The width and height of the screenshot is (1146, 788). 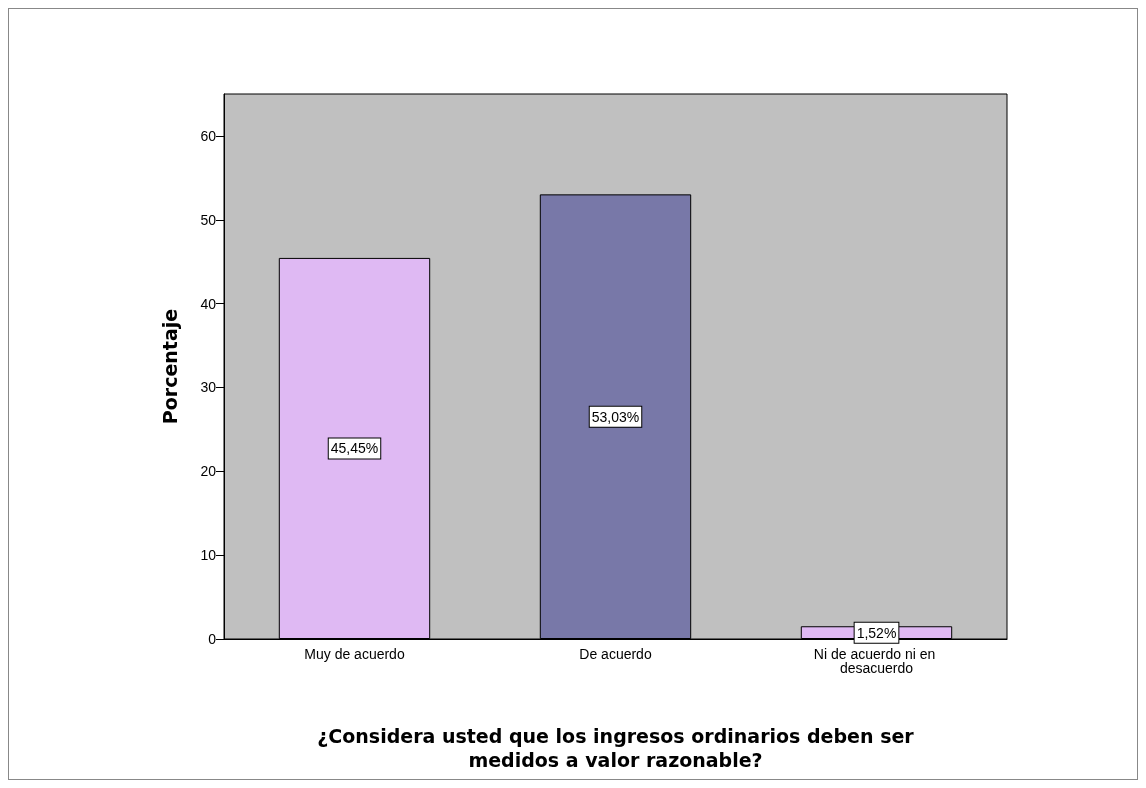 I want to click on y-tick-label: 10, so click(x=208, y=555).